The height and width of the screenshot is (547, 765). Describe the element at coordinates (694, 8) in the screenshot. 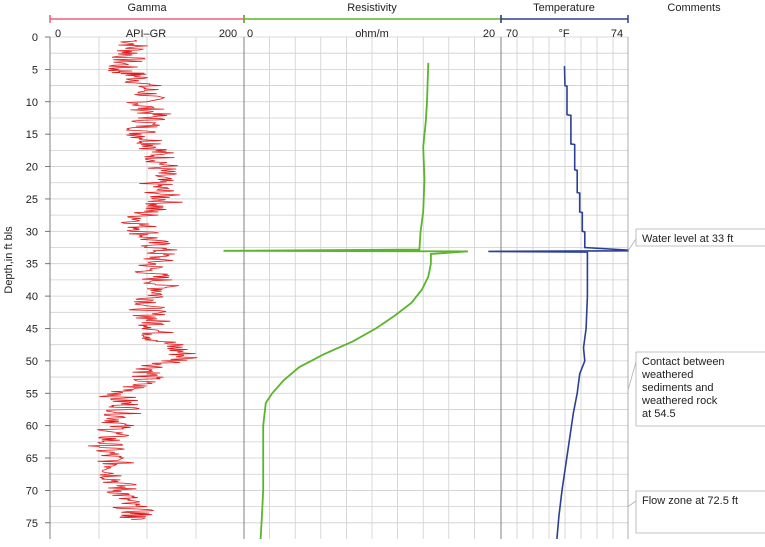

I see `track-title: Comments` at that location.